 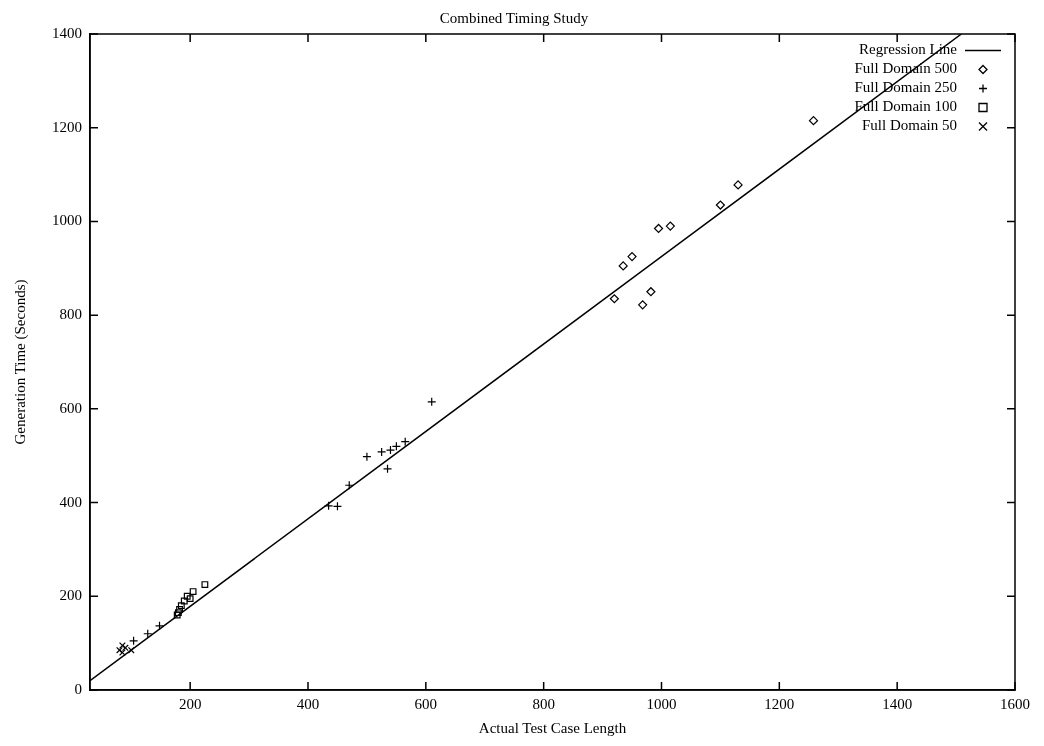 I want to click on x-tick-label: 800, so click(x=543, y=703).